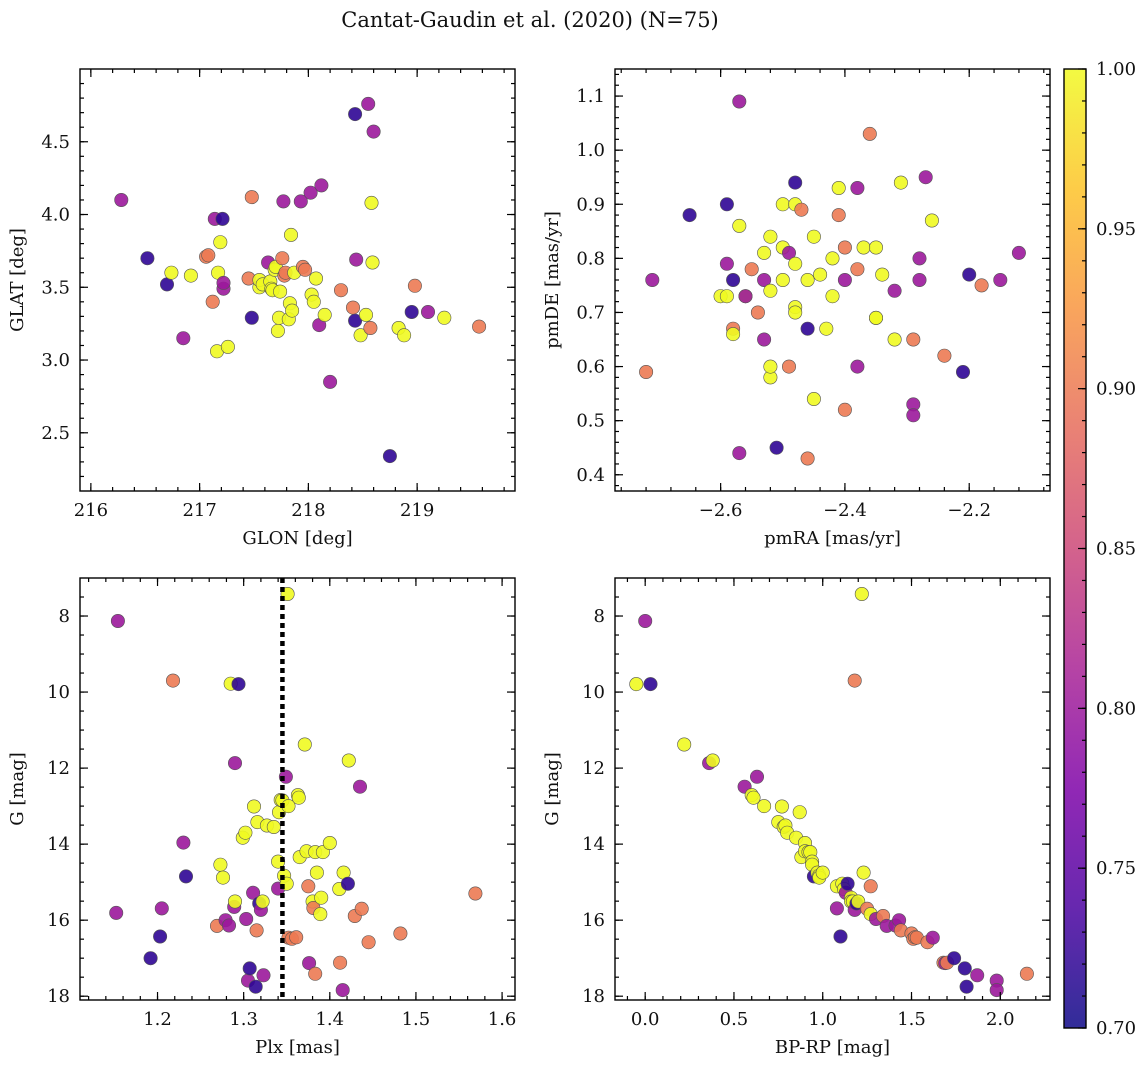 The image size is (1148, 1068). Describe the element at coordinates (417, 510) in the screenshot. I see `x-tick-label: 219` at that location.